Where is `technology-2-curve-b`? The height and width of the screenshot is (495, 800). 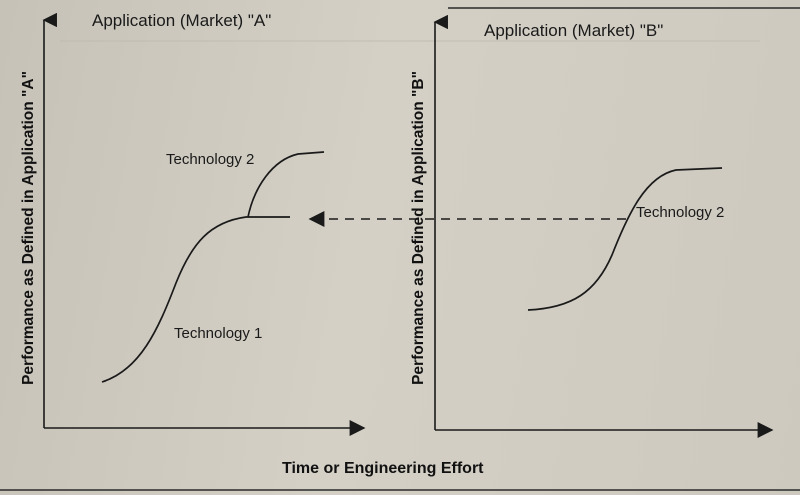
technology-2-curve-b is located at coordinates (625, 239).